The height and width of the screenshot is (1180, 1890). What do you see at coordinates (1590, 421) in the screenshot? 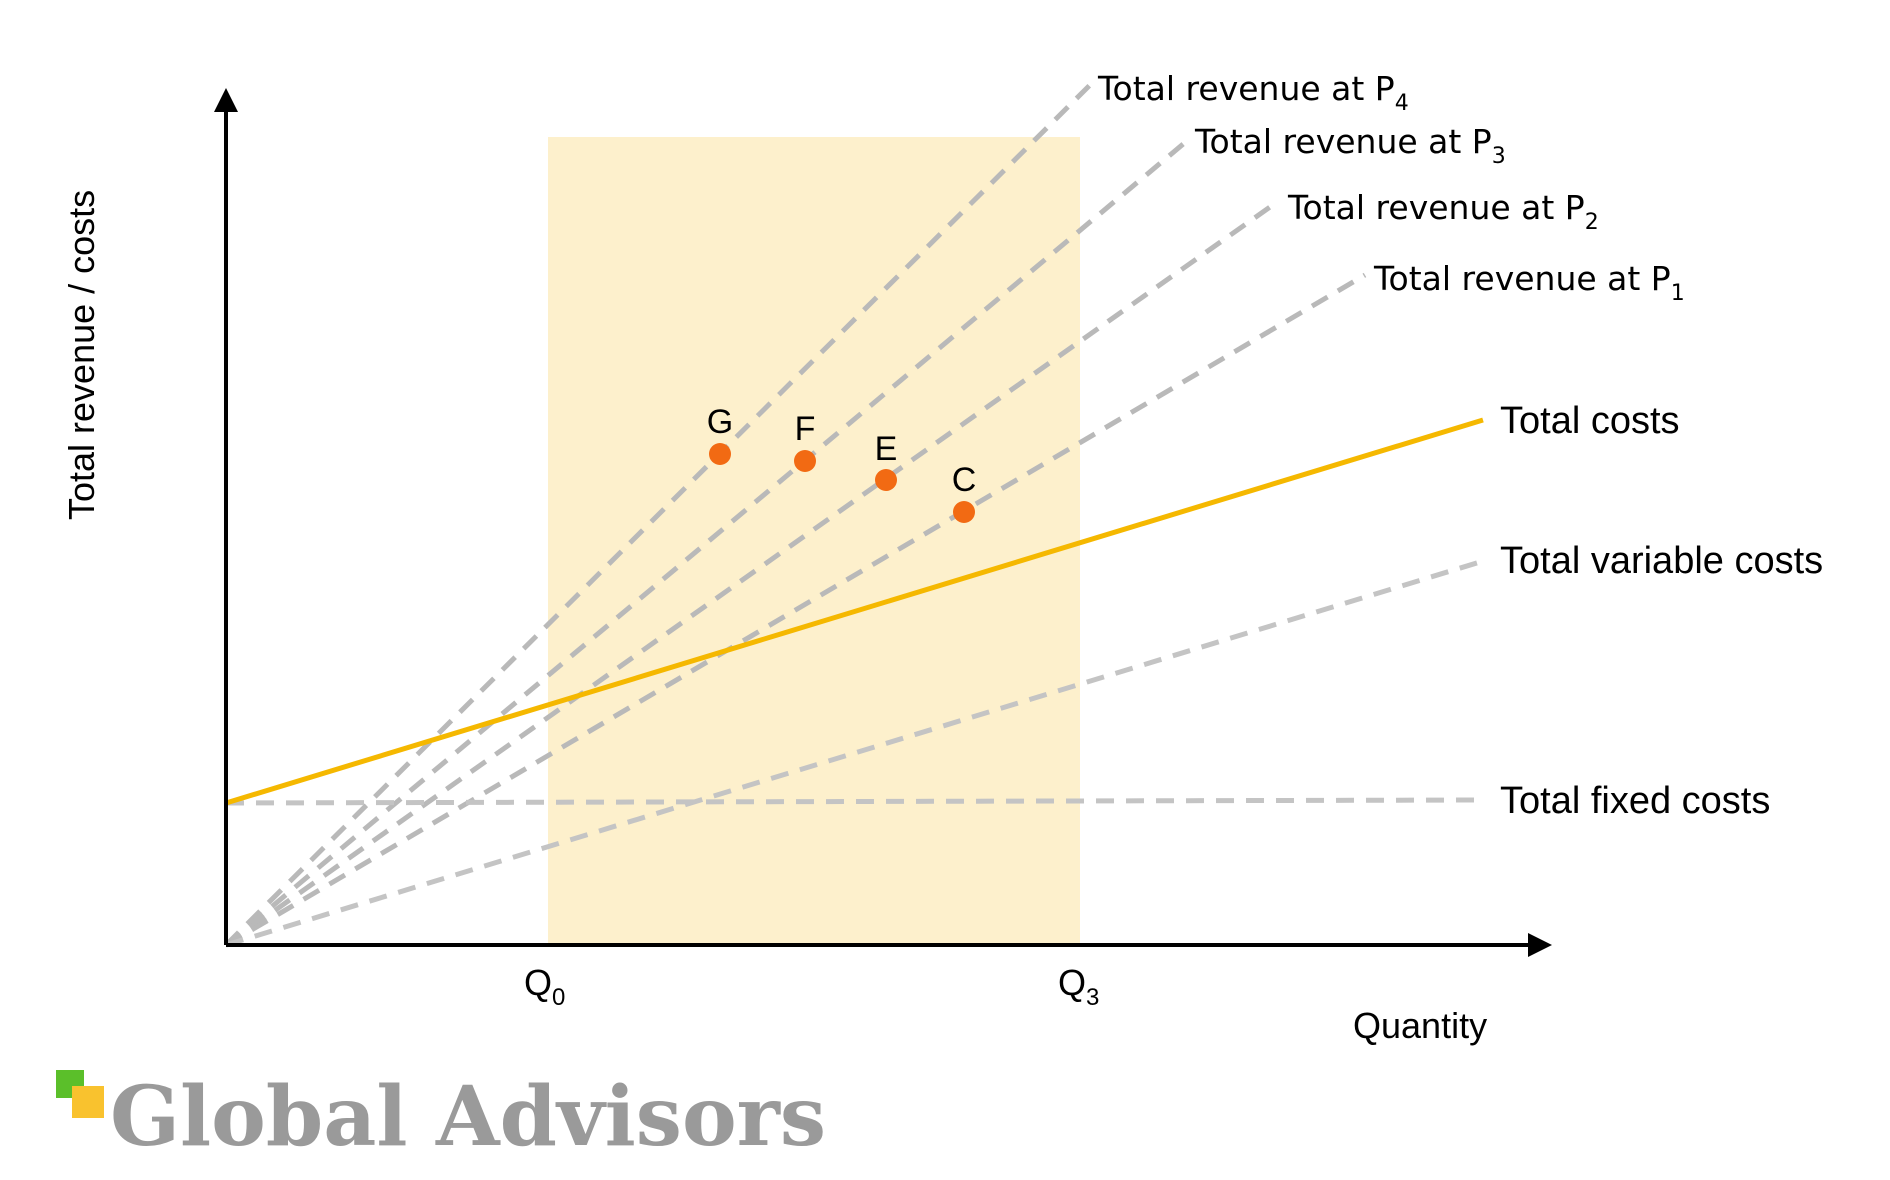
I see `total-costs-label: Total costs` at bounding box center [1590, 421].